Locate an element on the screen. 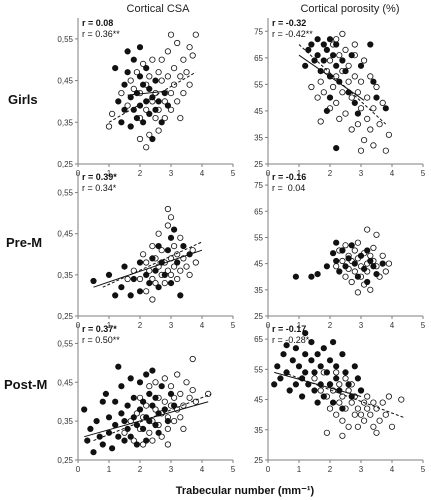  column-title: Cortical CSA is located at coordinates (159, 9).